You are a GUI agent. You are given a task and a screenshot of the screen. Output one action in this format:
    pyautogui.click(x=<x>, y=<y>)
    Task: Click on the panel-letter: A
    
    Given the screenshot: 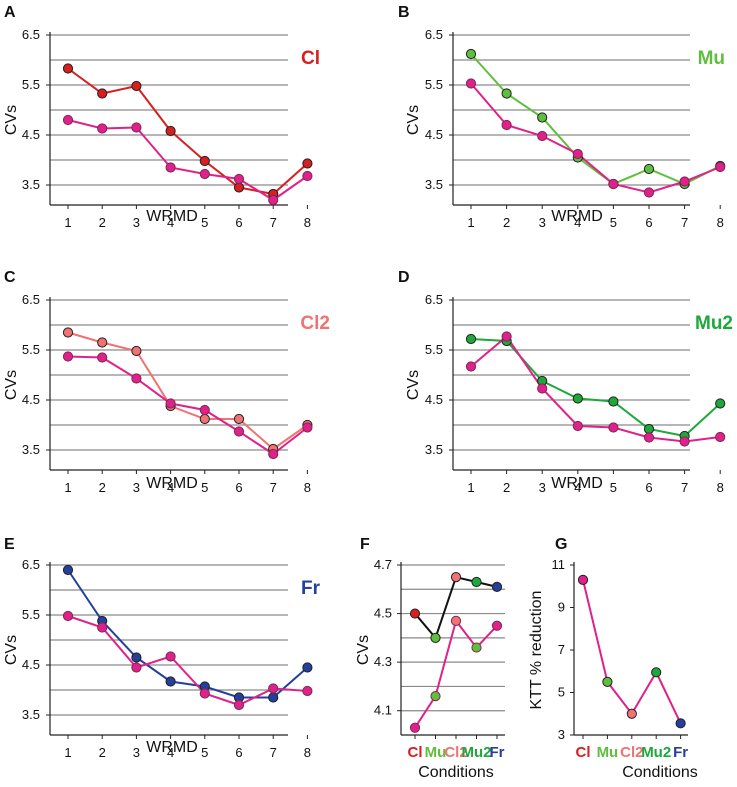 What is the action you would take?
    pyautogui.click(x=10, y=12)
    